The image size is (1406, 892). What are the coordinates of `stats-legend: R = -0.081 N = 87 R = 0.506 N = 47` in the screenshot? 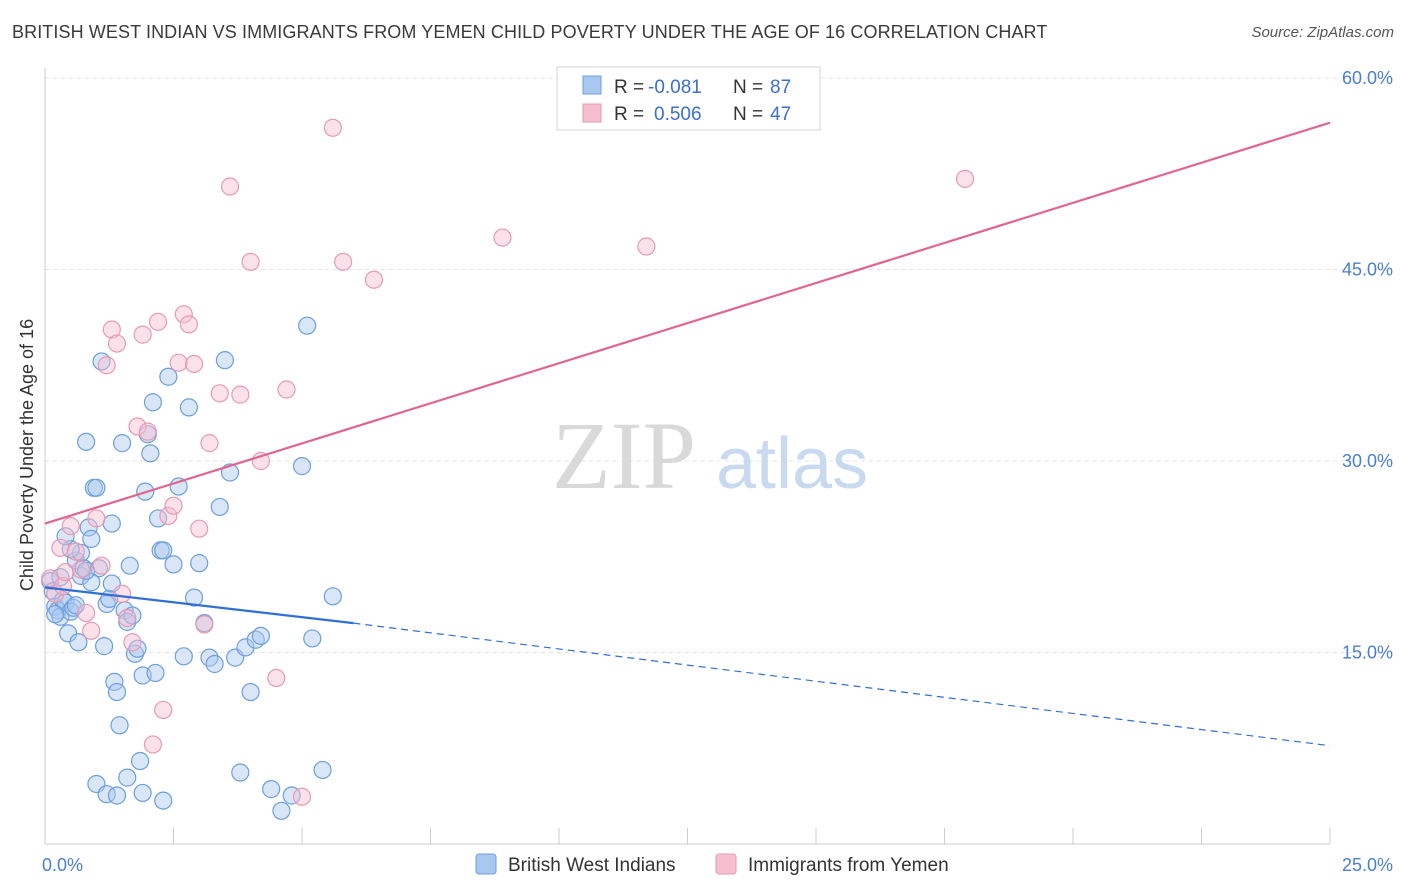 It's located at (688, 98).